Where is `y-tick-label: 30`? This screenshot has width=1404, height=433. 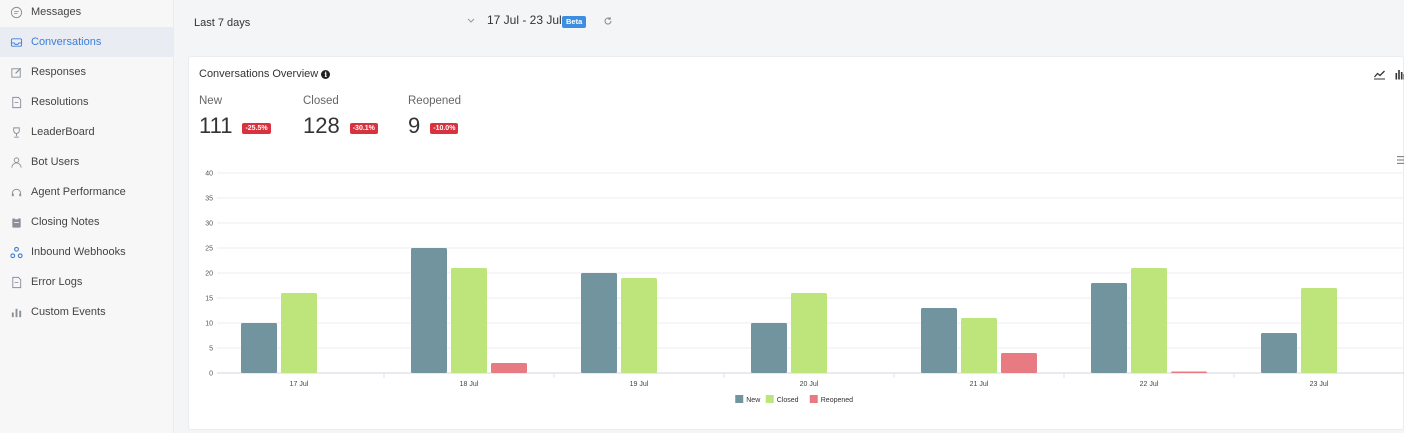 y-tick-label: 30 is located at coordinates (209, 224).